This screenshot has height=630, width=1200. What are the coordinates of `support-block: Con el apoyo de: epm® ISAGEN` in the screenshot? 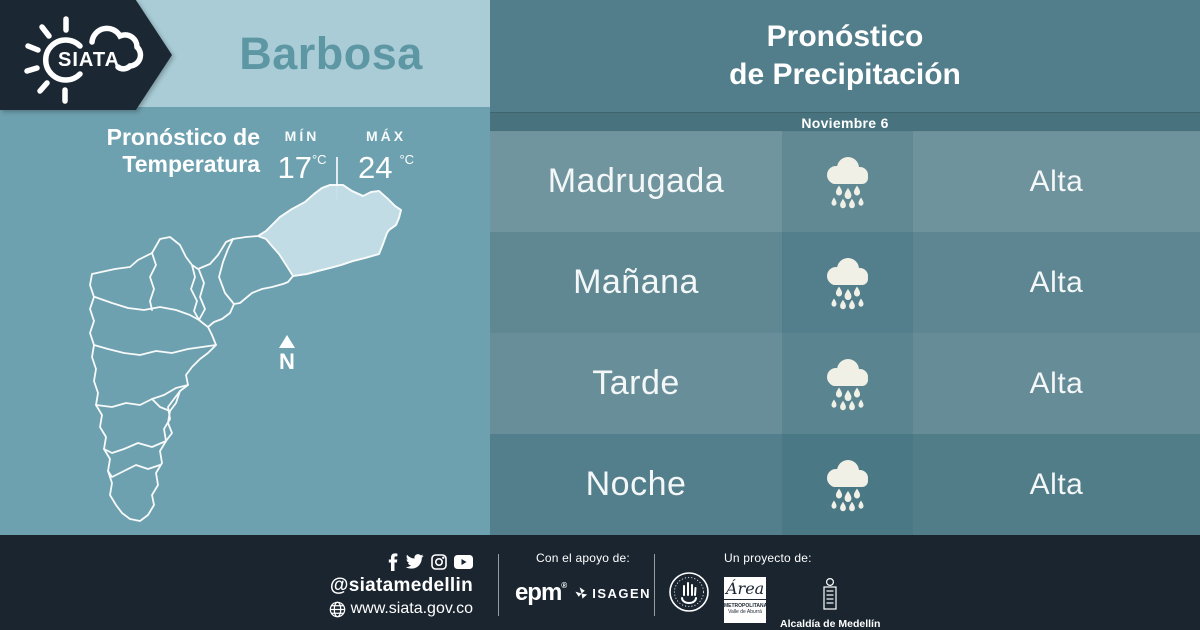 It's located at (583, 579).